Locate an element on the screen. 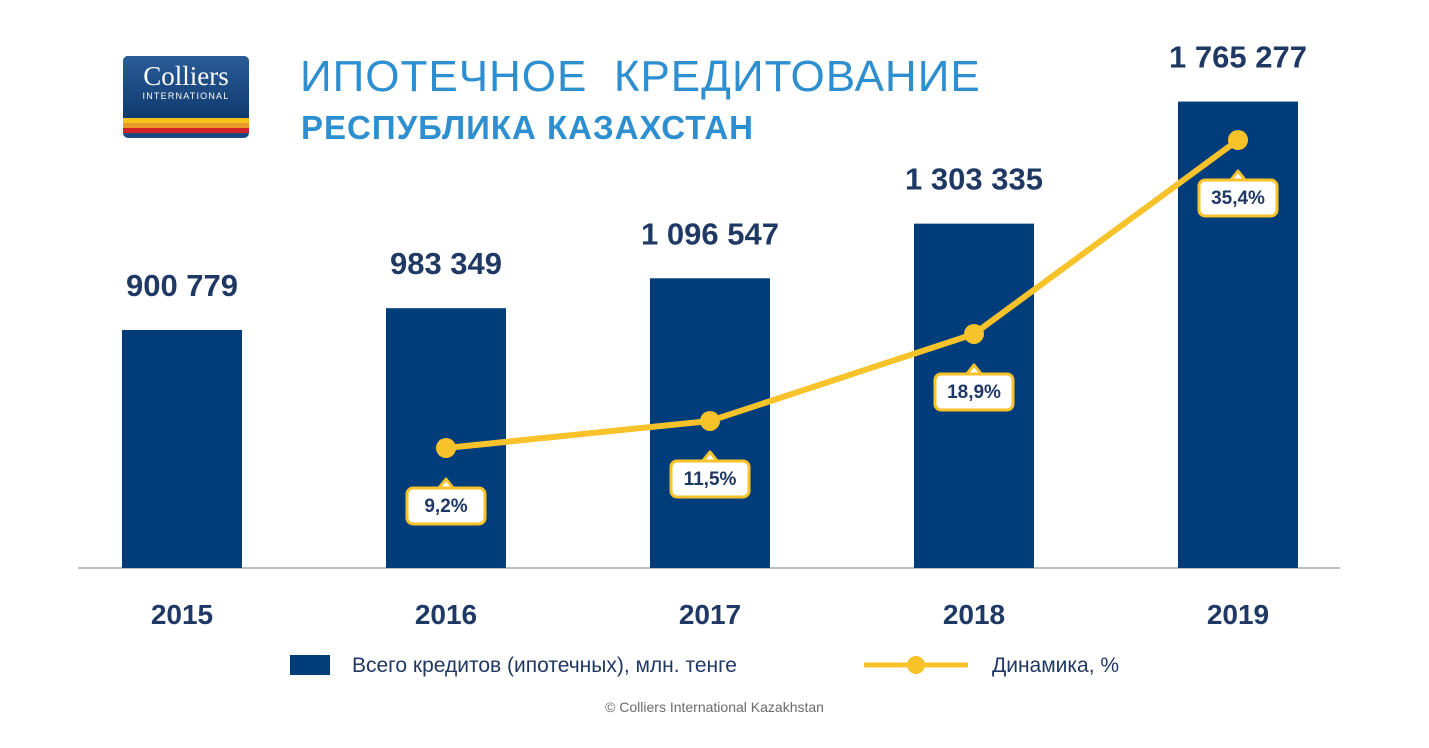 Image resolution: width=1429 pixels, height=748 pixels. line-value-label-2017: 11,5% is located at coordinates (710, 479).